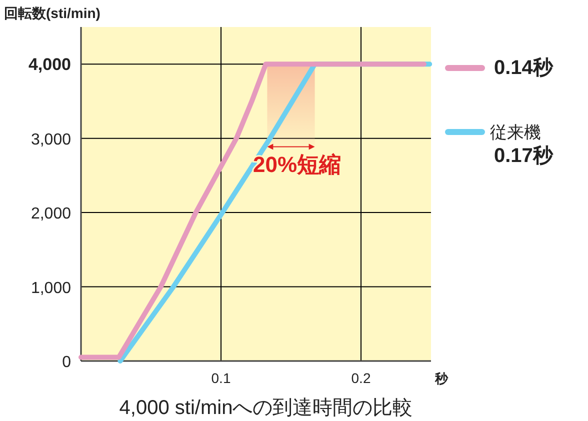 This screenshot has width=588, height=421. Describe the element at coordinates (522, 145) in the screenshot. I see `legend-label: 従来機 0.17秒` at that location.